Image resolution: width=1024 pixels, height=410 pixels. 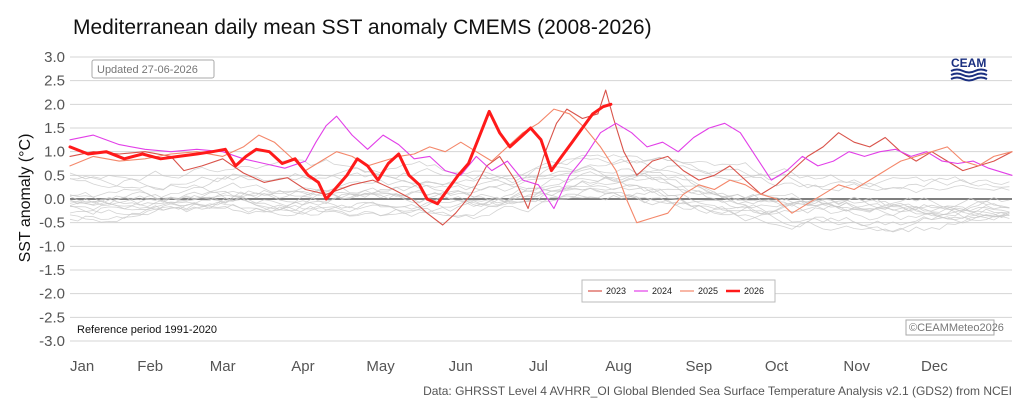 What do you see at coordinates (538, 366) in the screenshot?
I see `x-tick-label: Jul` at bounding box center [538, 366].